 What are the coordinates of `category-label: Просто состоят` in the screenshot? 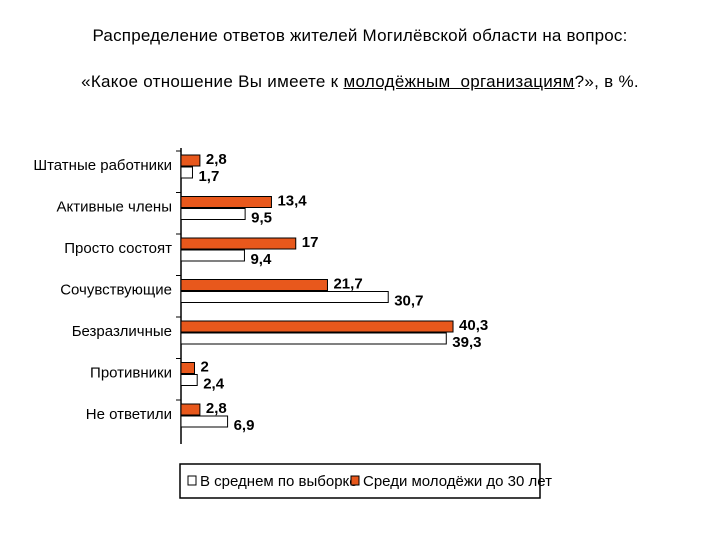 It's located at (118, 248).